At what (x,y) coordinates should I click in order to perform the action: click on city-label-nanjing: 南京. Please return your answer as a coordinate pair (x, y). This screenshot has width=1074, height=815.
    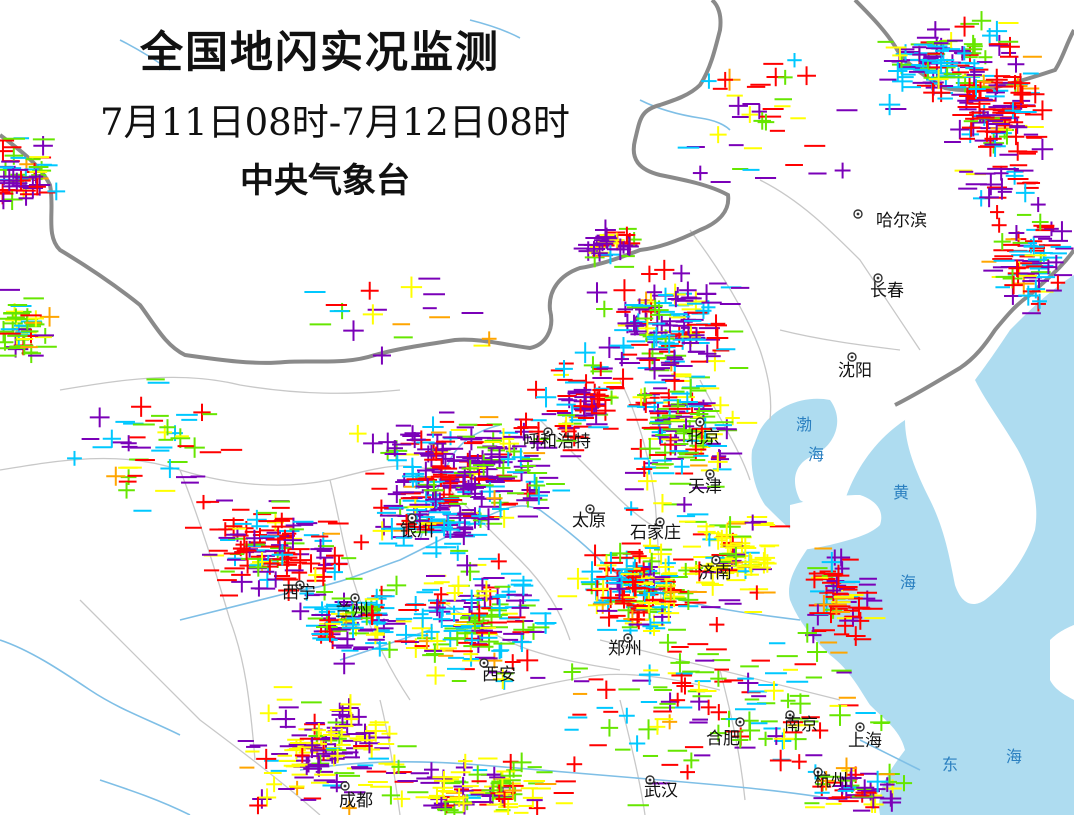
    Looking at the image, I should click on (801, 725).